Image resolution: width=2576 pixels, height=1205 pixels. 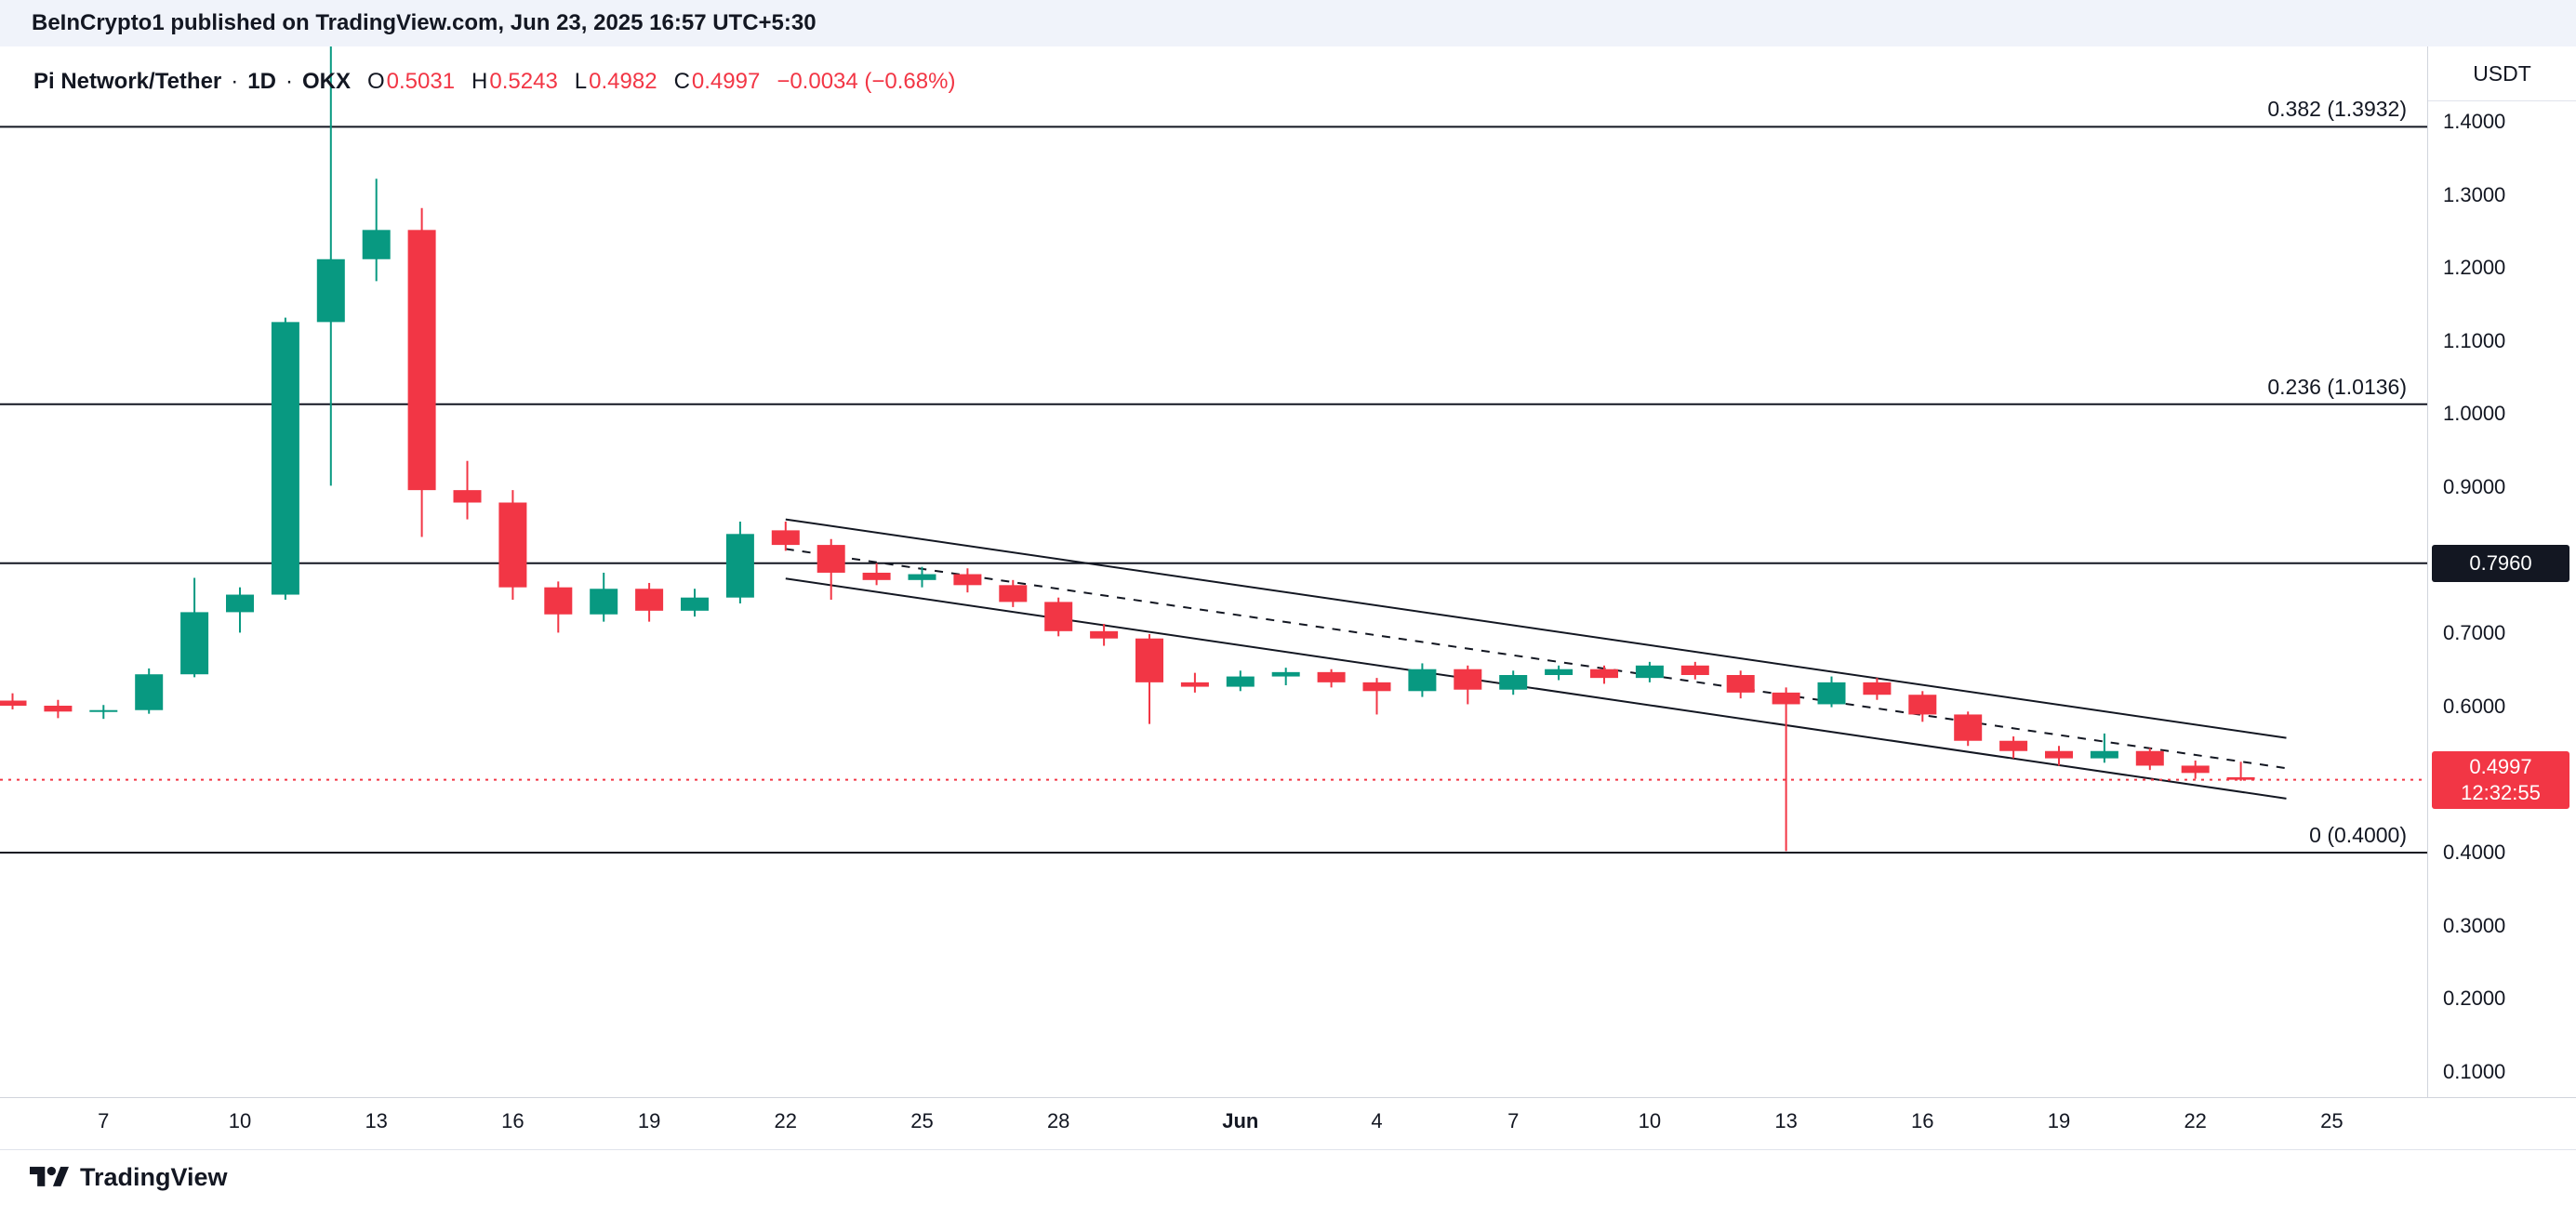 What do you see at coordinates (726, 81) in the screenshot?
I see `close-value: 0.4997` at bounding box center [726, 81].